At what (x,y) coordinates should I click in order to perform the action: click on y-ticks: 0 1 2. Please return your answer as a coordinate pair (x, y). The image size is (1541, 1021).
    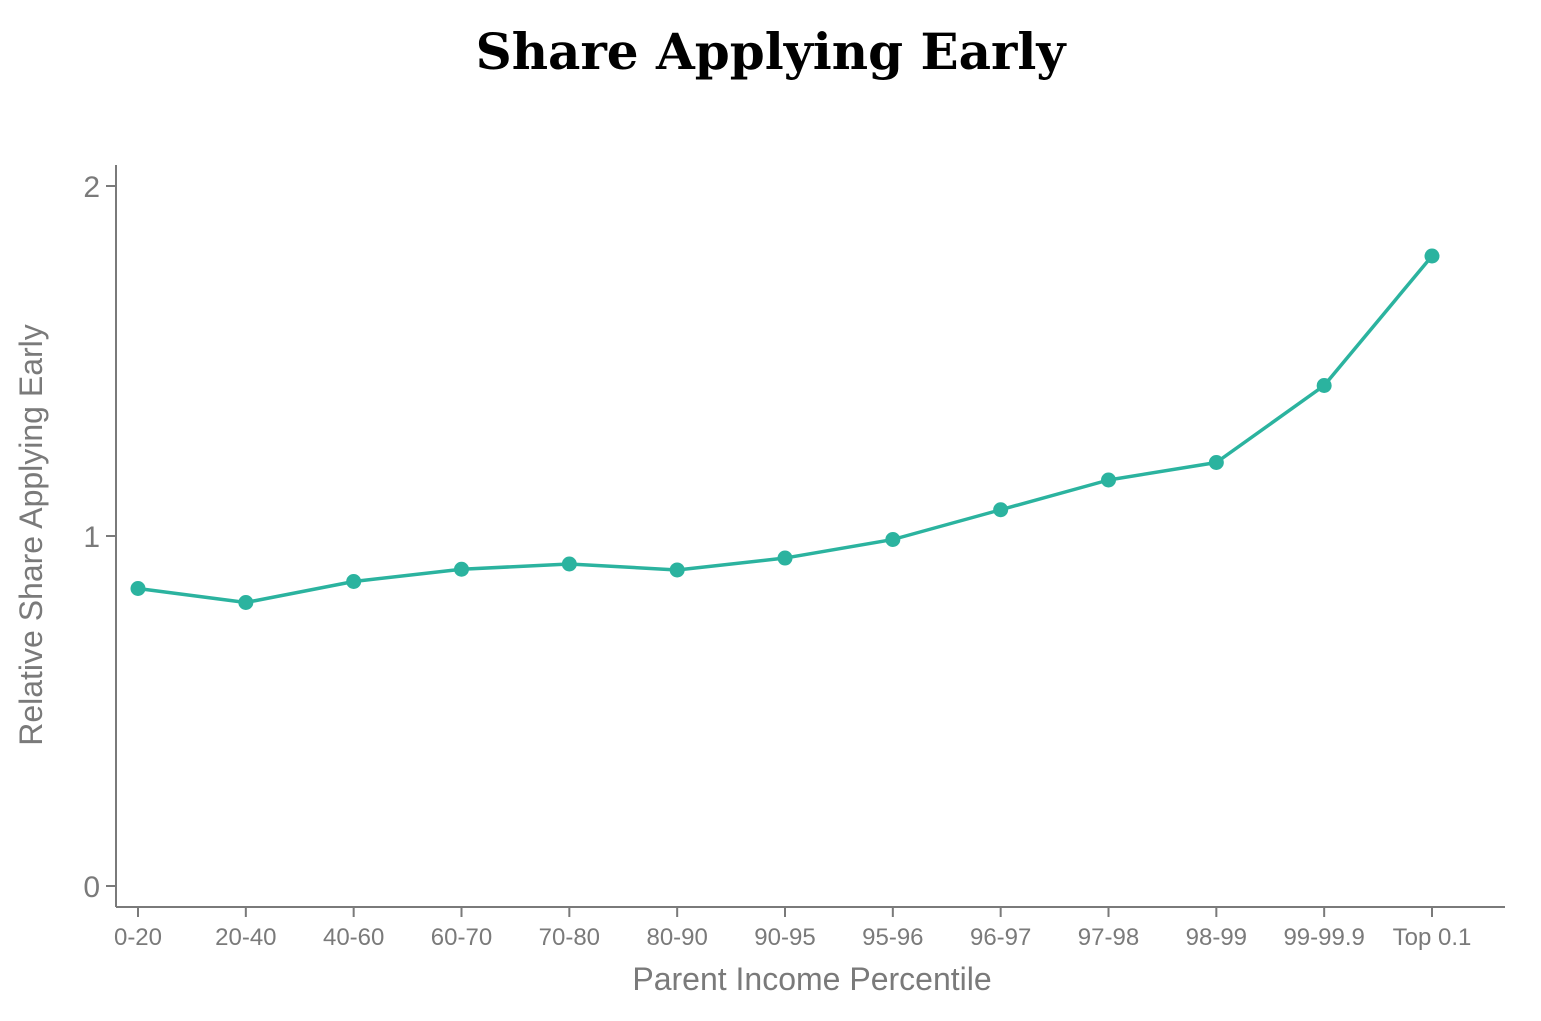
    Looking at the image, I should click on (99, 537).